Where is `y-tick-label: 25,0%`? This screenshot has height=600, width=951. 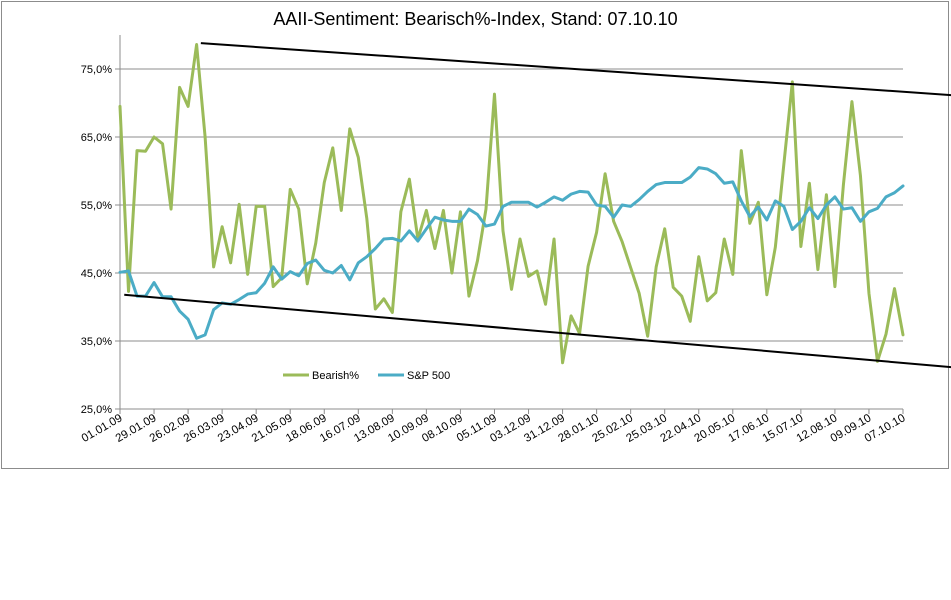 y-tick-label: 25,0% is located at coordinates (96, 410).